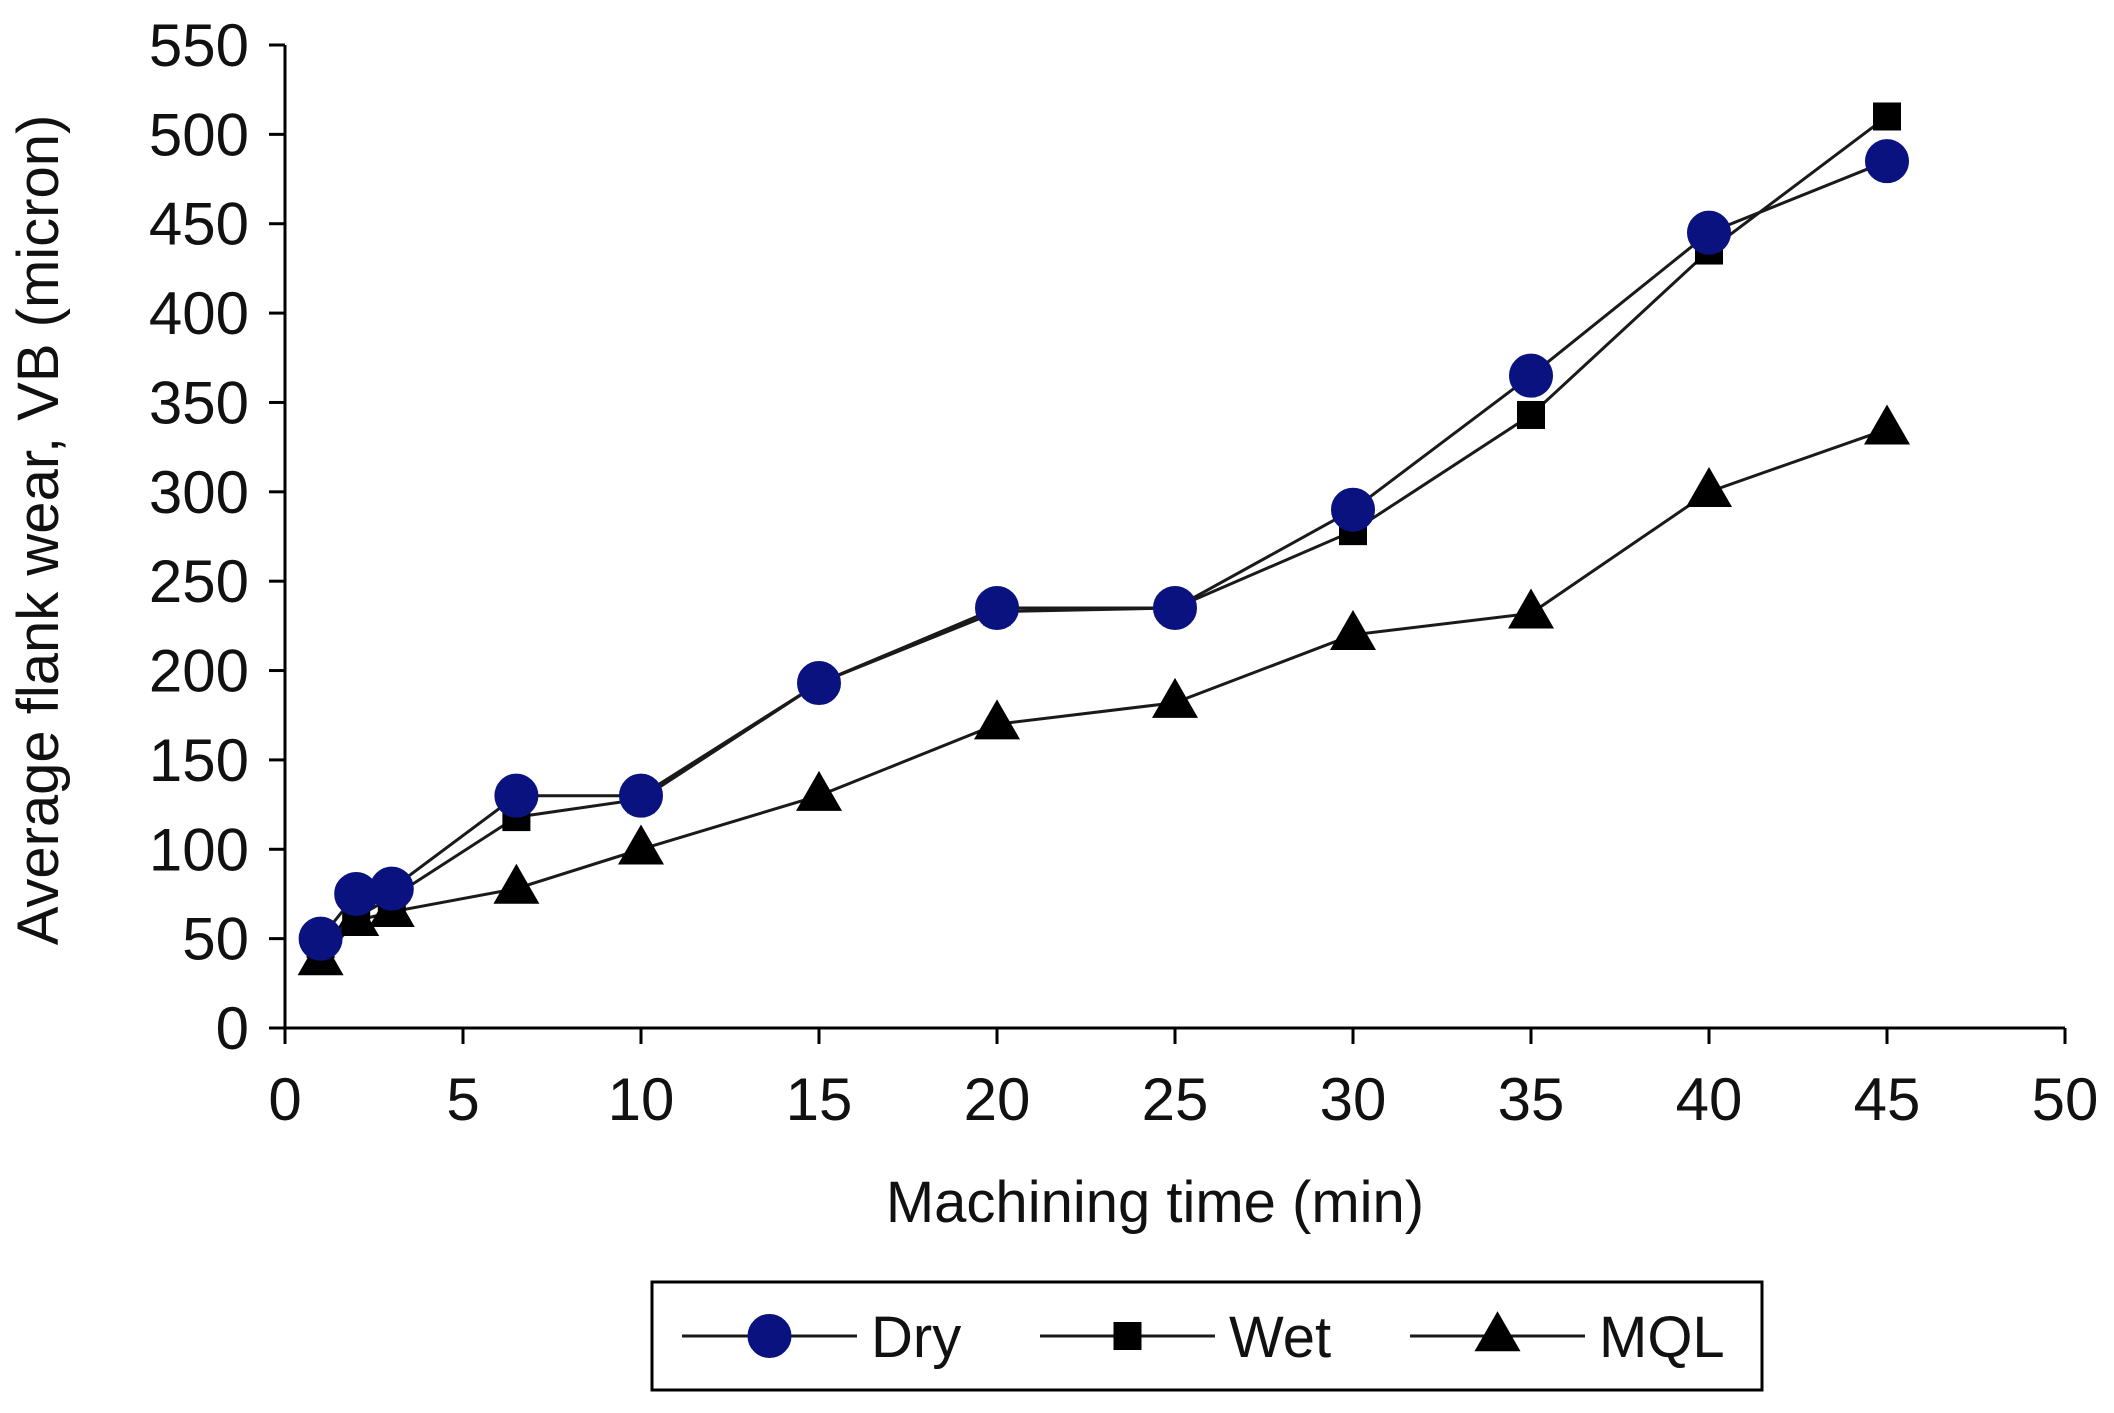 The width and height of the screenshot is (2114, 1413). Describe the element at coordinates (199, 671) in the screenshot. I see `y-tick-label: 200` at that location.